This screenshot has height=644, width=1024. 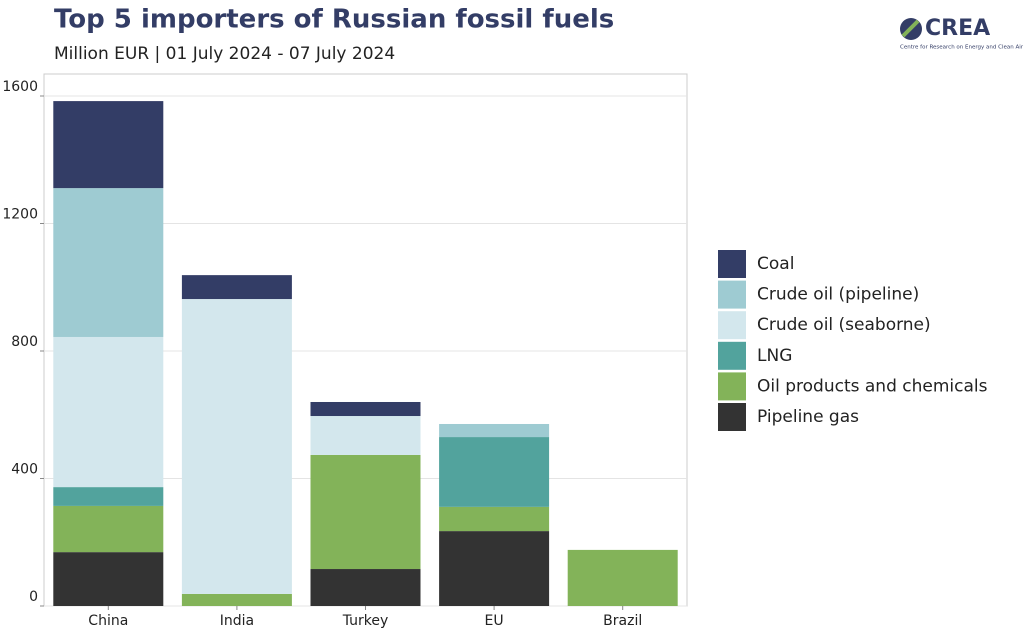 What do you see at coordinates (838, 295) in the screenshot?
I see `legend-label: Crude oil (pipeline)` at bounding box center [838, 295].